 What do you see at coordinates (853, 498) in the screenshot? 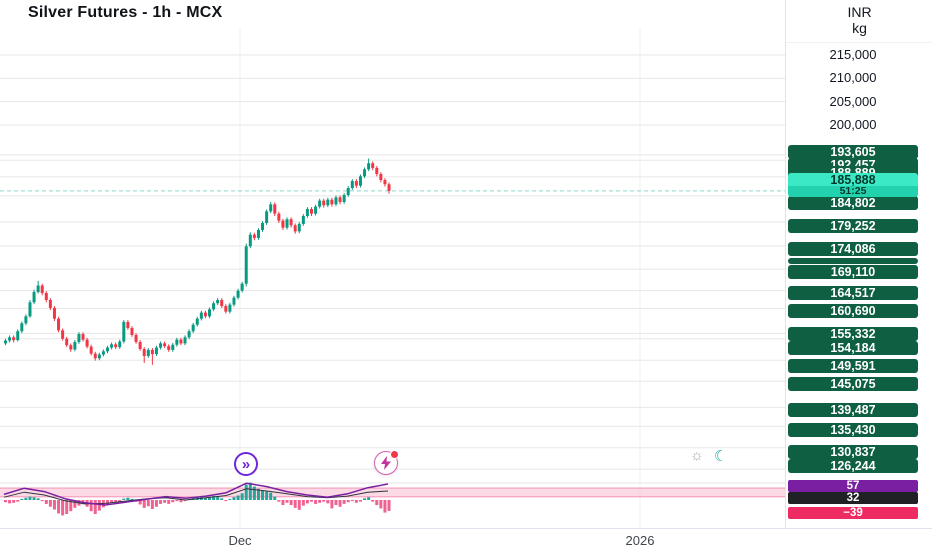
I see `indicator-value-label: 32` at bounding box center [853, 498].